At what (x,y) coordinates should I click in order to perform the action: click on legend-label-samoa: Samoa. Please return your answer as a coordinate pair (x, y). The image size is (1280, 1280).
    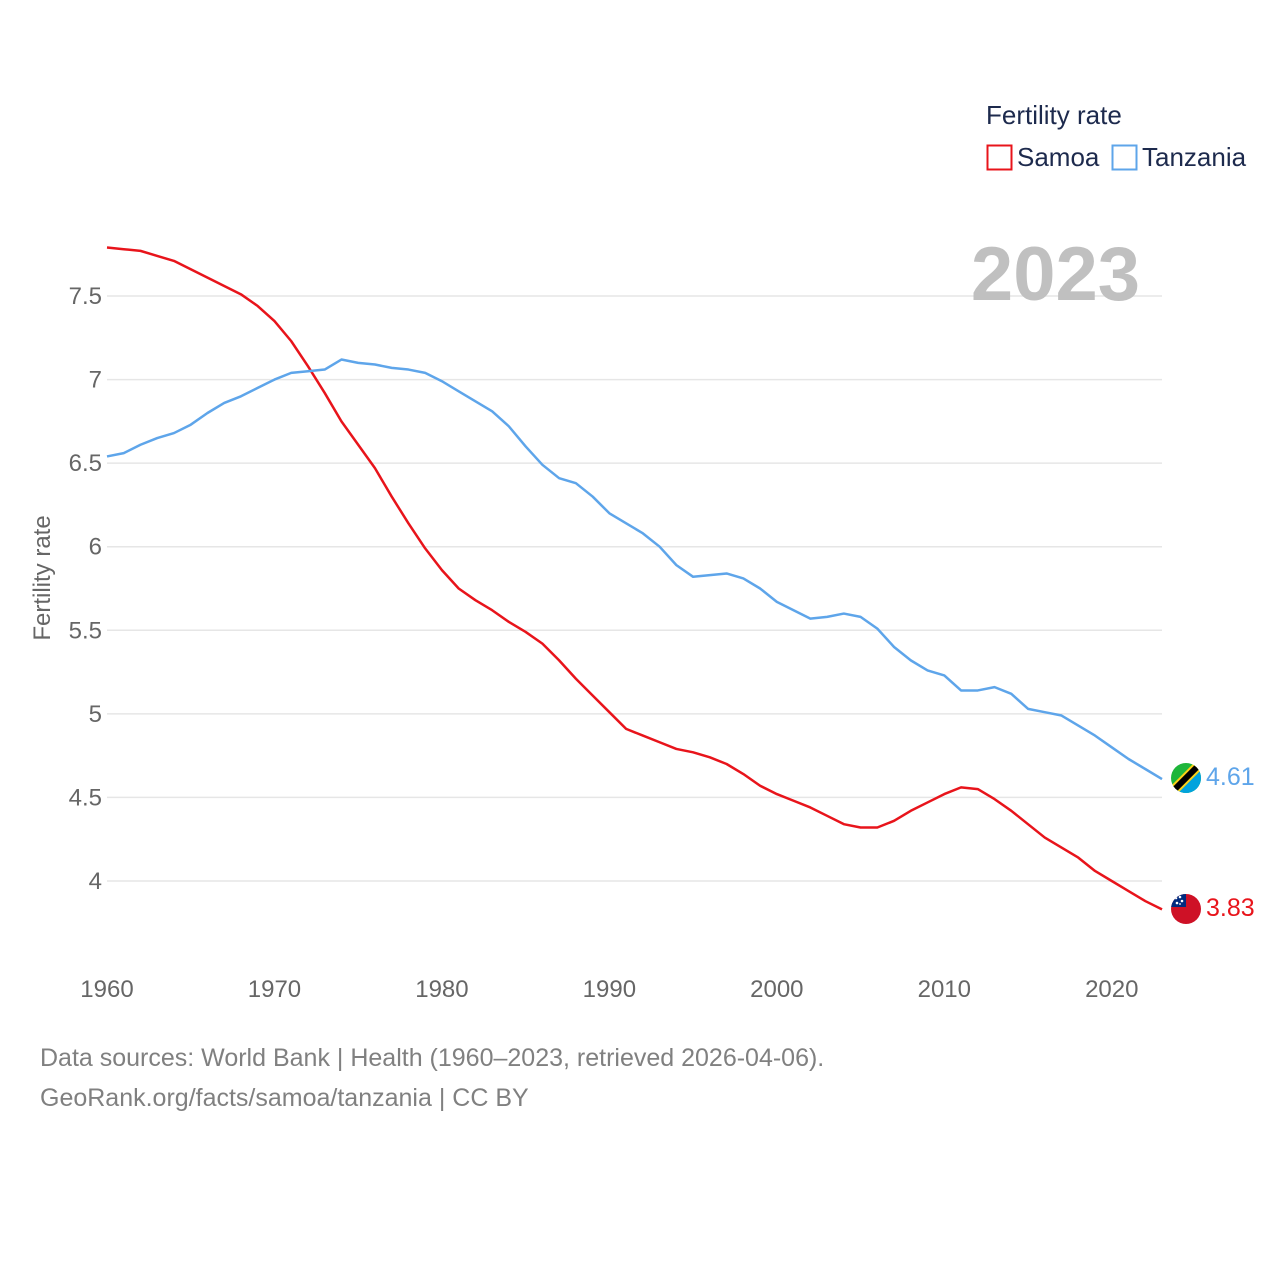
    Looking at the image, I should click on (1058, 157).